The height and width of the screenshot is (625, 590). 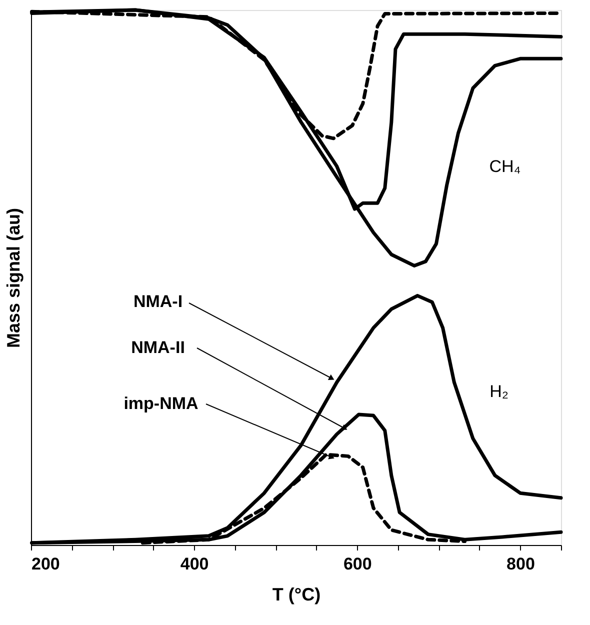 I want to click on annotation: NMA-I, so click(x=158, y=301).